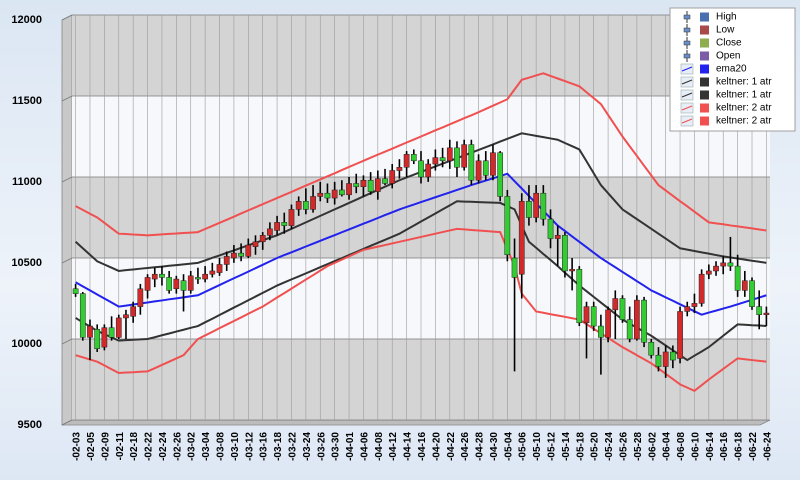 The height and width of the screenshot is (480, 800). I want to click on y-tick-label: 11500, so click(27, 101).